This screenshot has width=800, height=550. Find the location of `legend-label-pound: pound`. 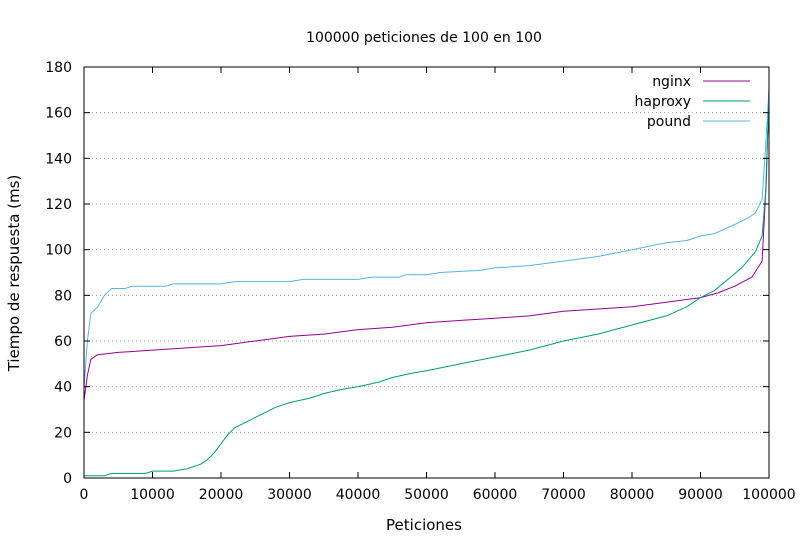

legend-label-pound: pound is located at coordinates (669, 122).